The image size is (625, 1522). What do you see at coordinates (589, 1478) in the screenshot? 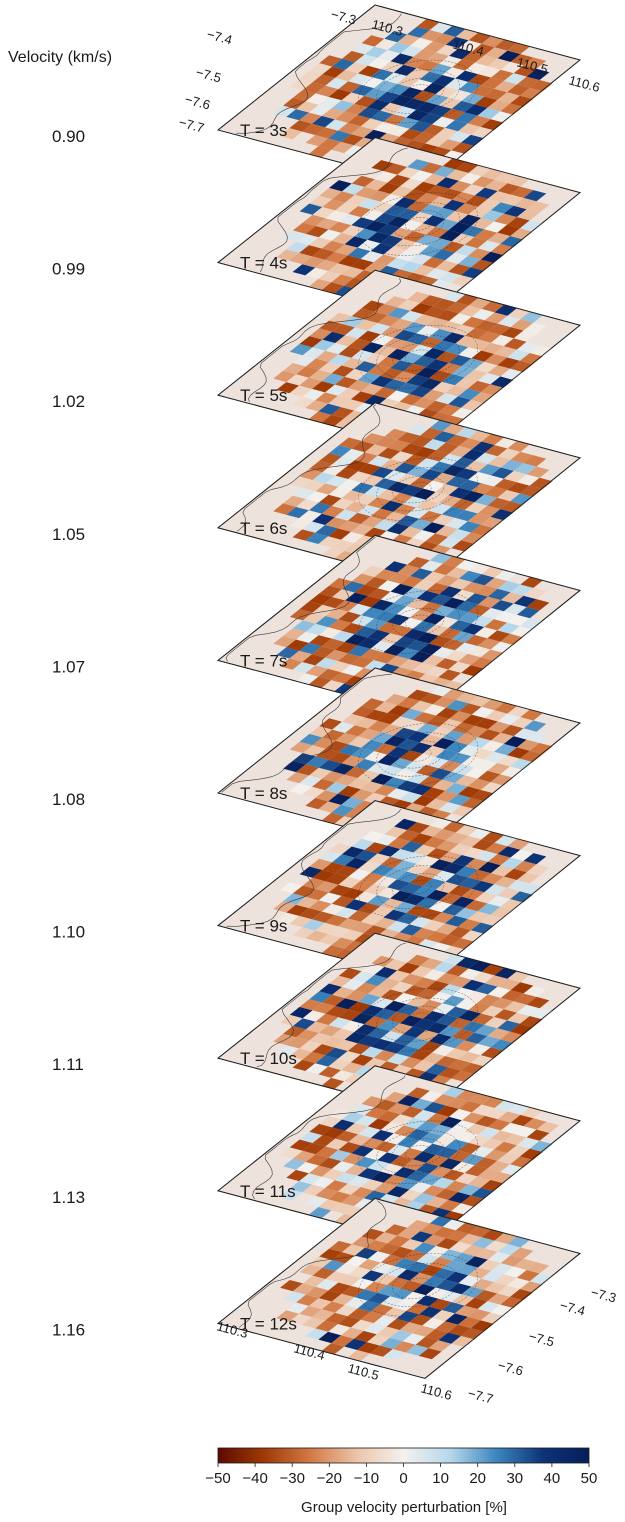
I see `colorbar-tick-label: 50` at bounding box center [589, 1478].